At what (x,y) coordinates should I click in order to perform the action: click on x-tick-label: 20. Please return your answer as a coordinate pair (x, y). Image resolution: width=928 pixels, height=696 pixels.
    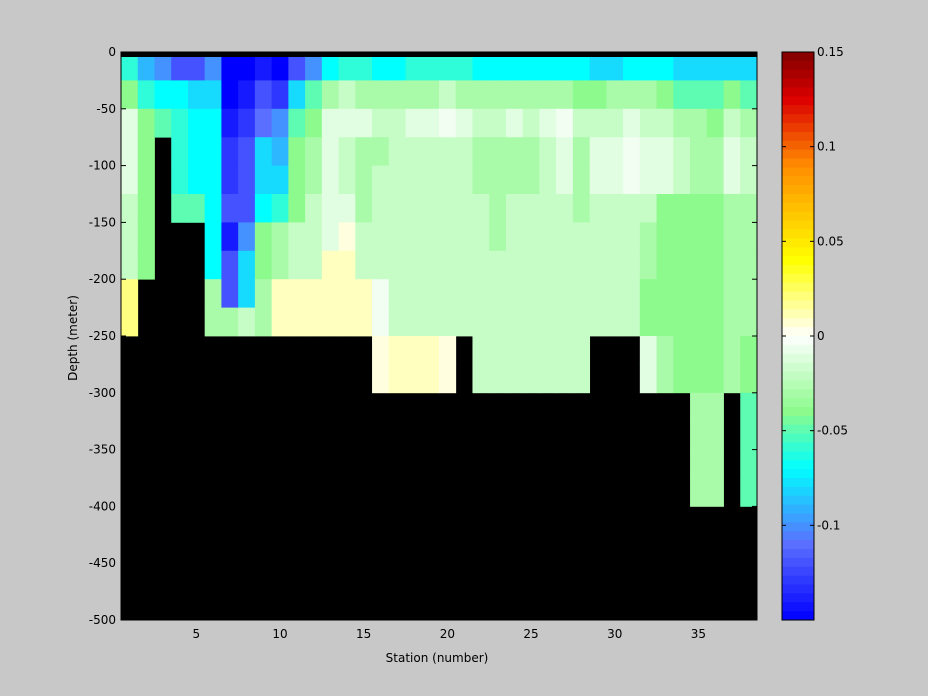
    Looking at the image, I should click on (447, 634).